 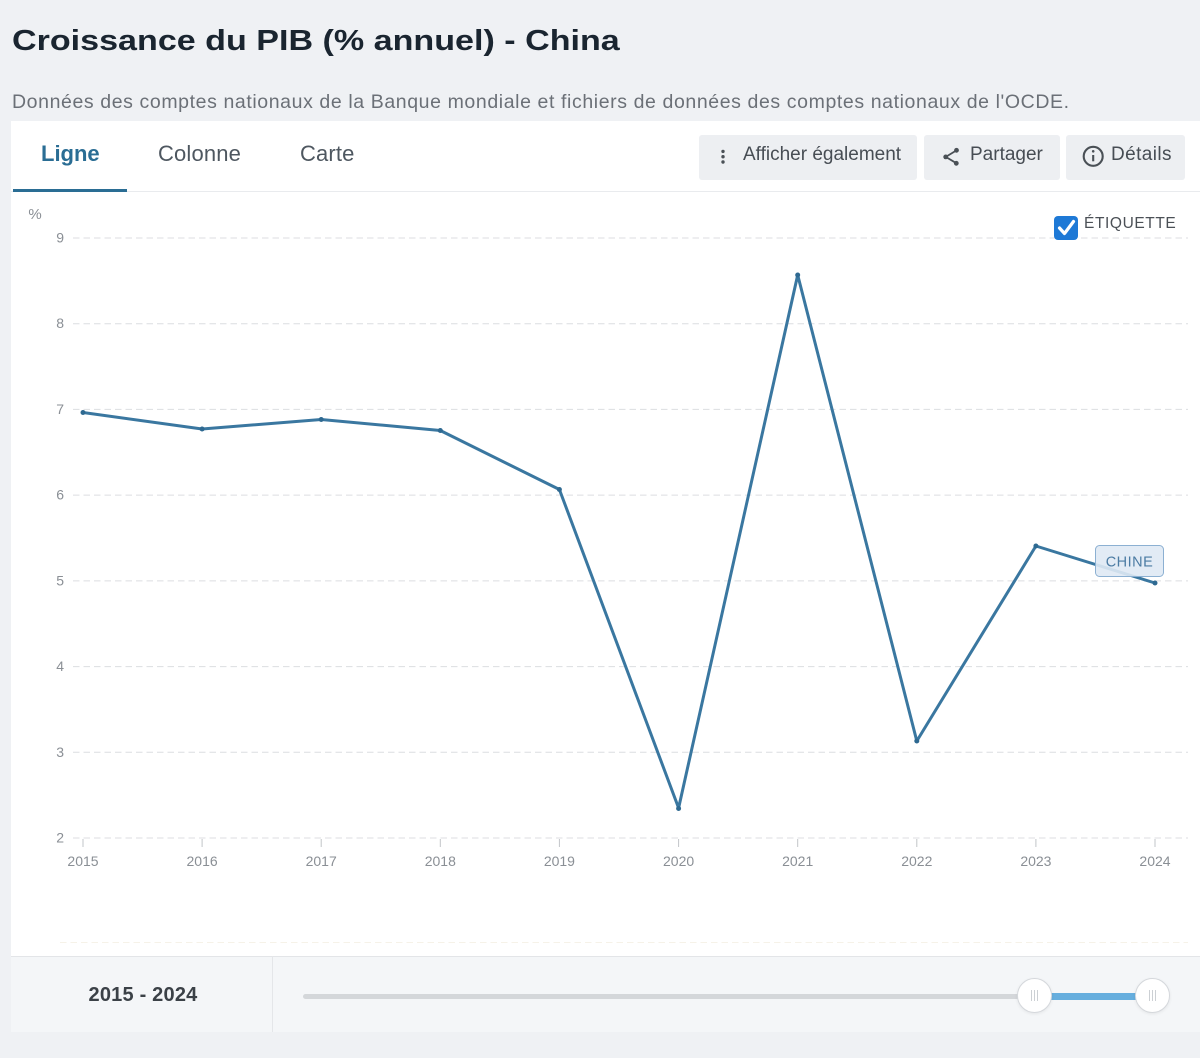 What do you see at coordinates (60, 495) in the screenshot?
I see `svg-text: 6` at bounding box center [60, 495].